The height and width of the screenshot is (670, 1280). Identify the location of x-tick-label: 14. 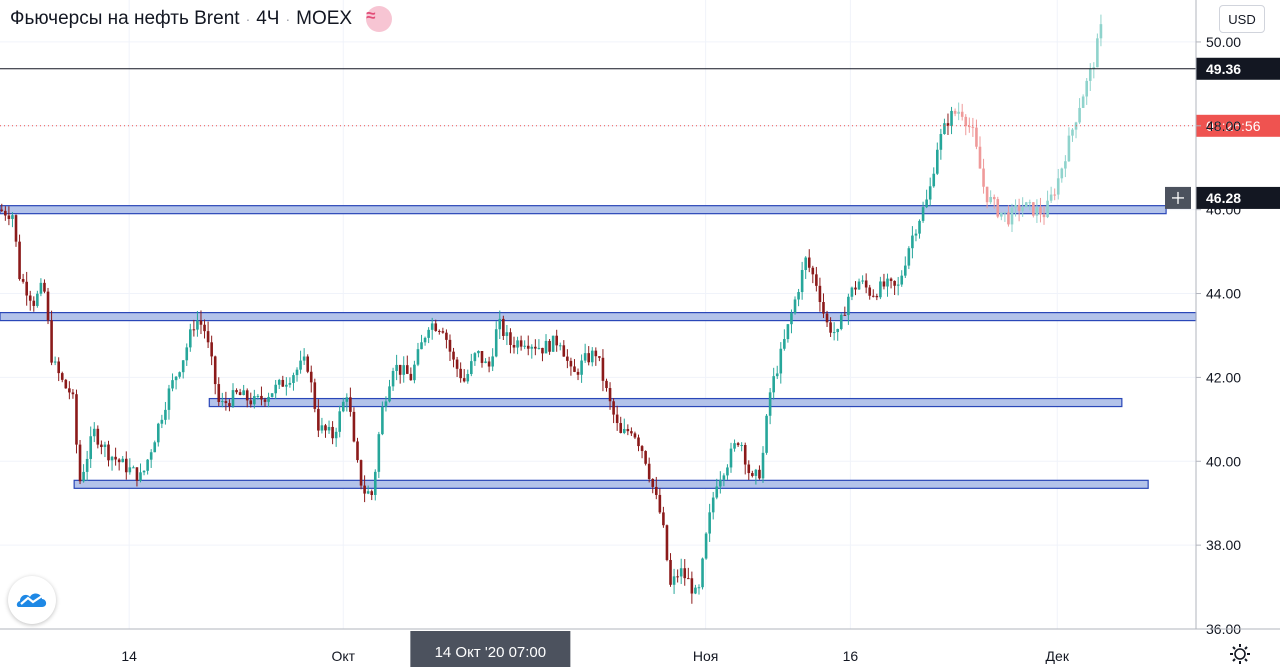
(129, 656).